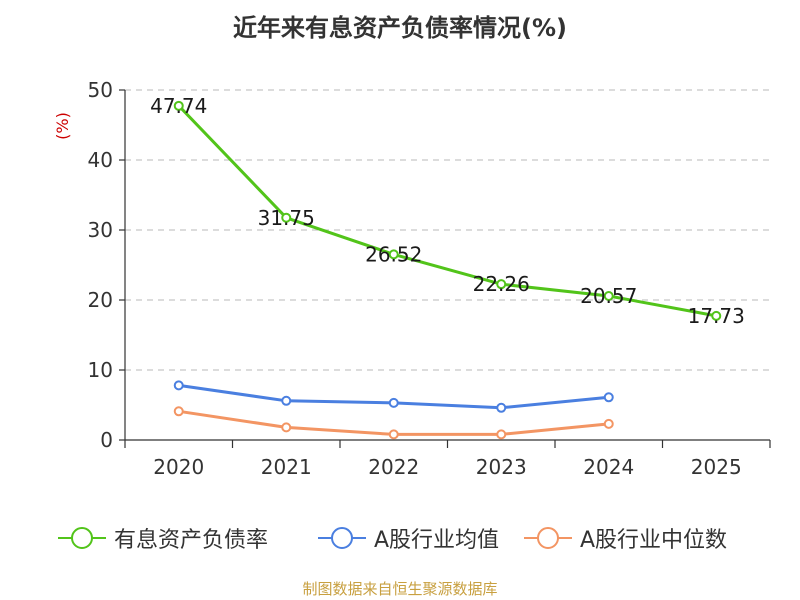 The image size is (800, 600). I want to click on data-label: 31.75, so click(286, 218).